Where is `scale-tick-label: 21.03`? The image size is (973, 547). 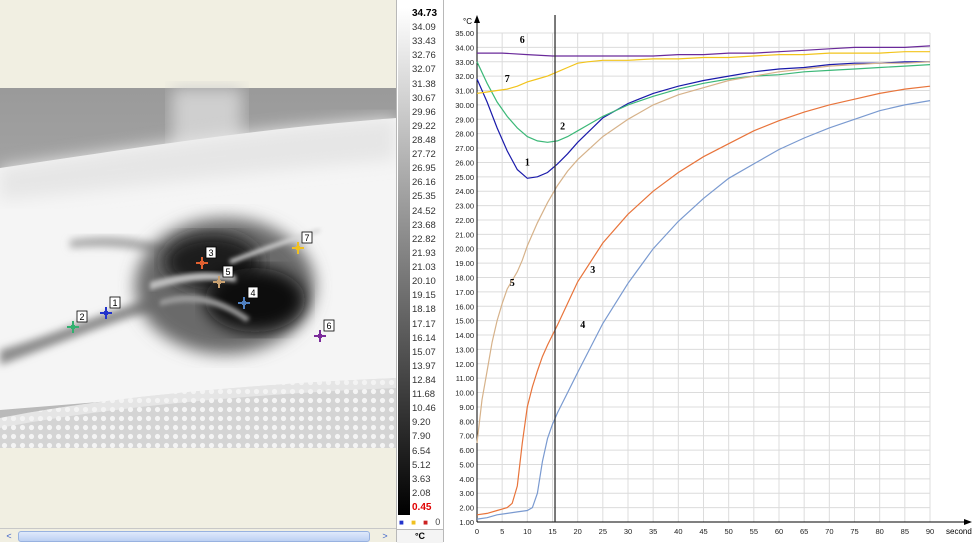
scale-tick-label: 21.03 is located at coordinates (424, 268).